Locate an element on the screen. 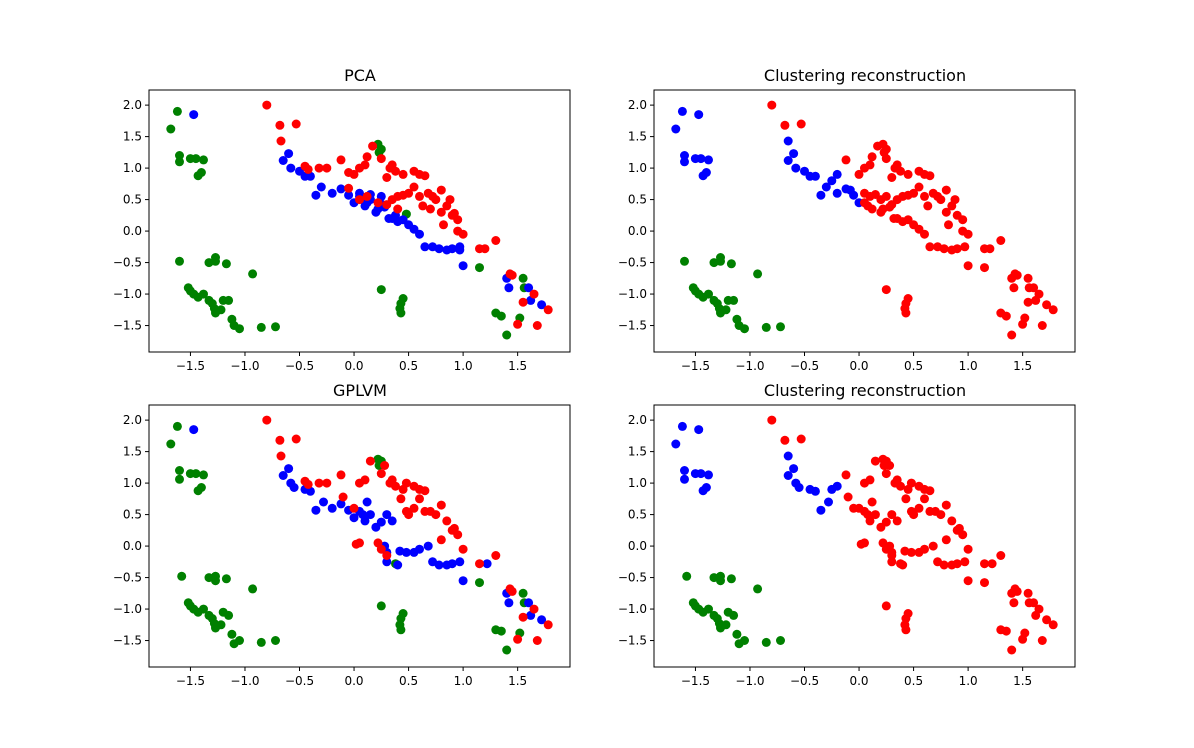 This screenshot has width=1194, height=748. x-tick-label: −1.0 is located at coordinates (244, 366).